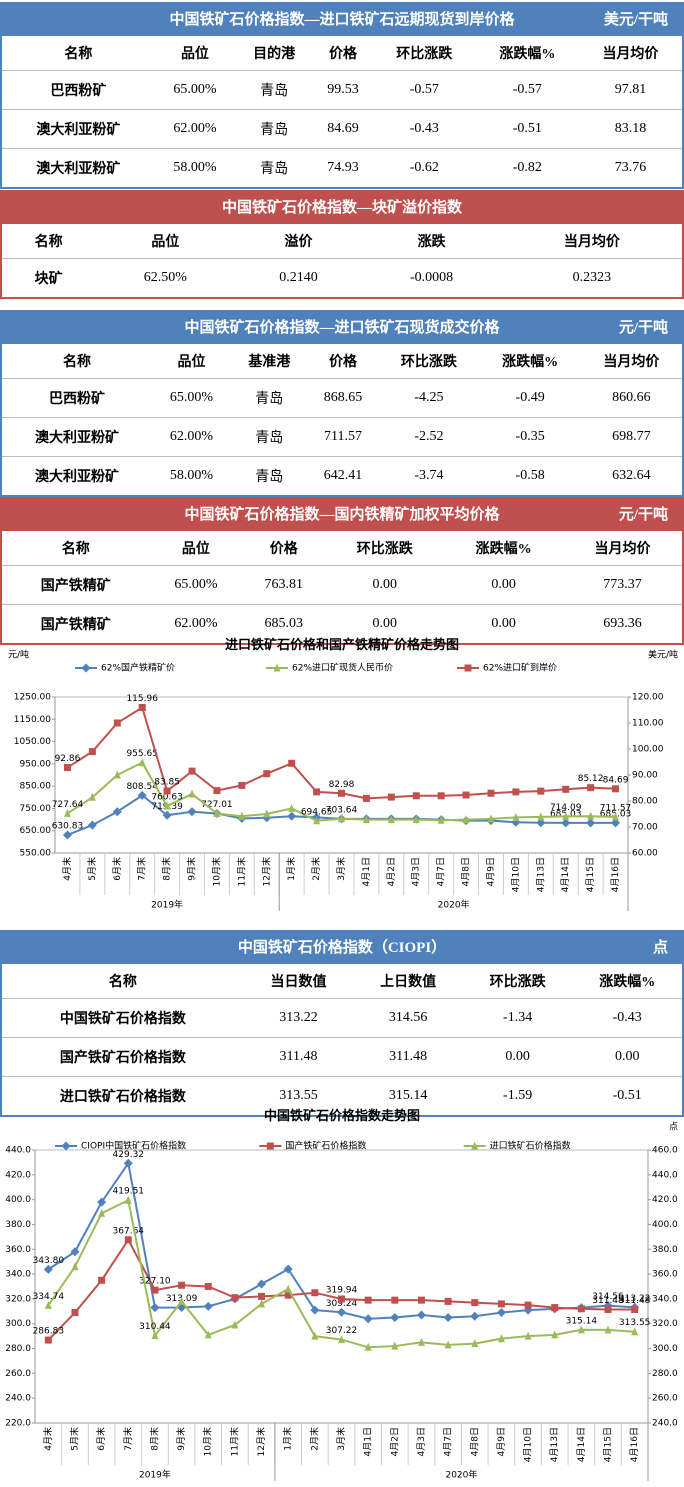 Image resolution: width=684 pixels, height=1487 pixels. What do you see at coordinates (630, 90) in the screenshot?
I see `table-cell: 97.81` at bounding box center [630, 90].